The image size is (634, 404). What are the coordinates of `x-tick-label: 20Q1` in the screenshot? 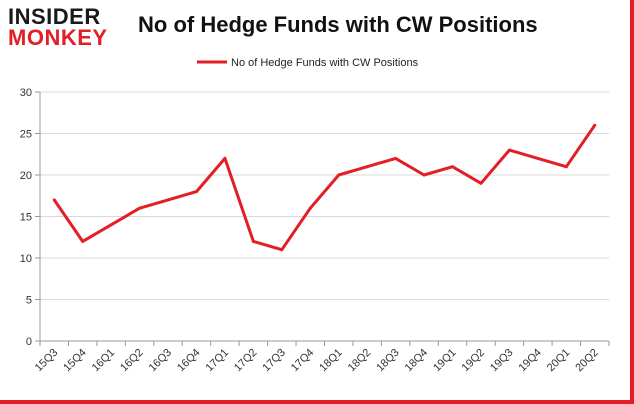 It's located at (559, 361).